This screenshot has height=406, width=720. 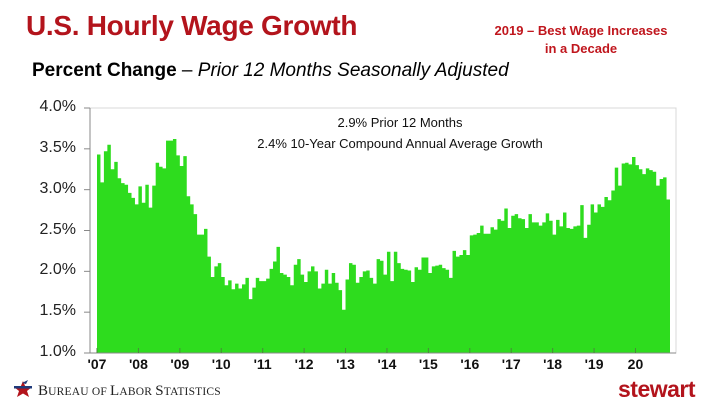 I want to click on y-tick-label: 3.0%, so click(x=57, y=188).